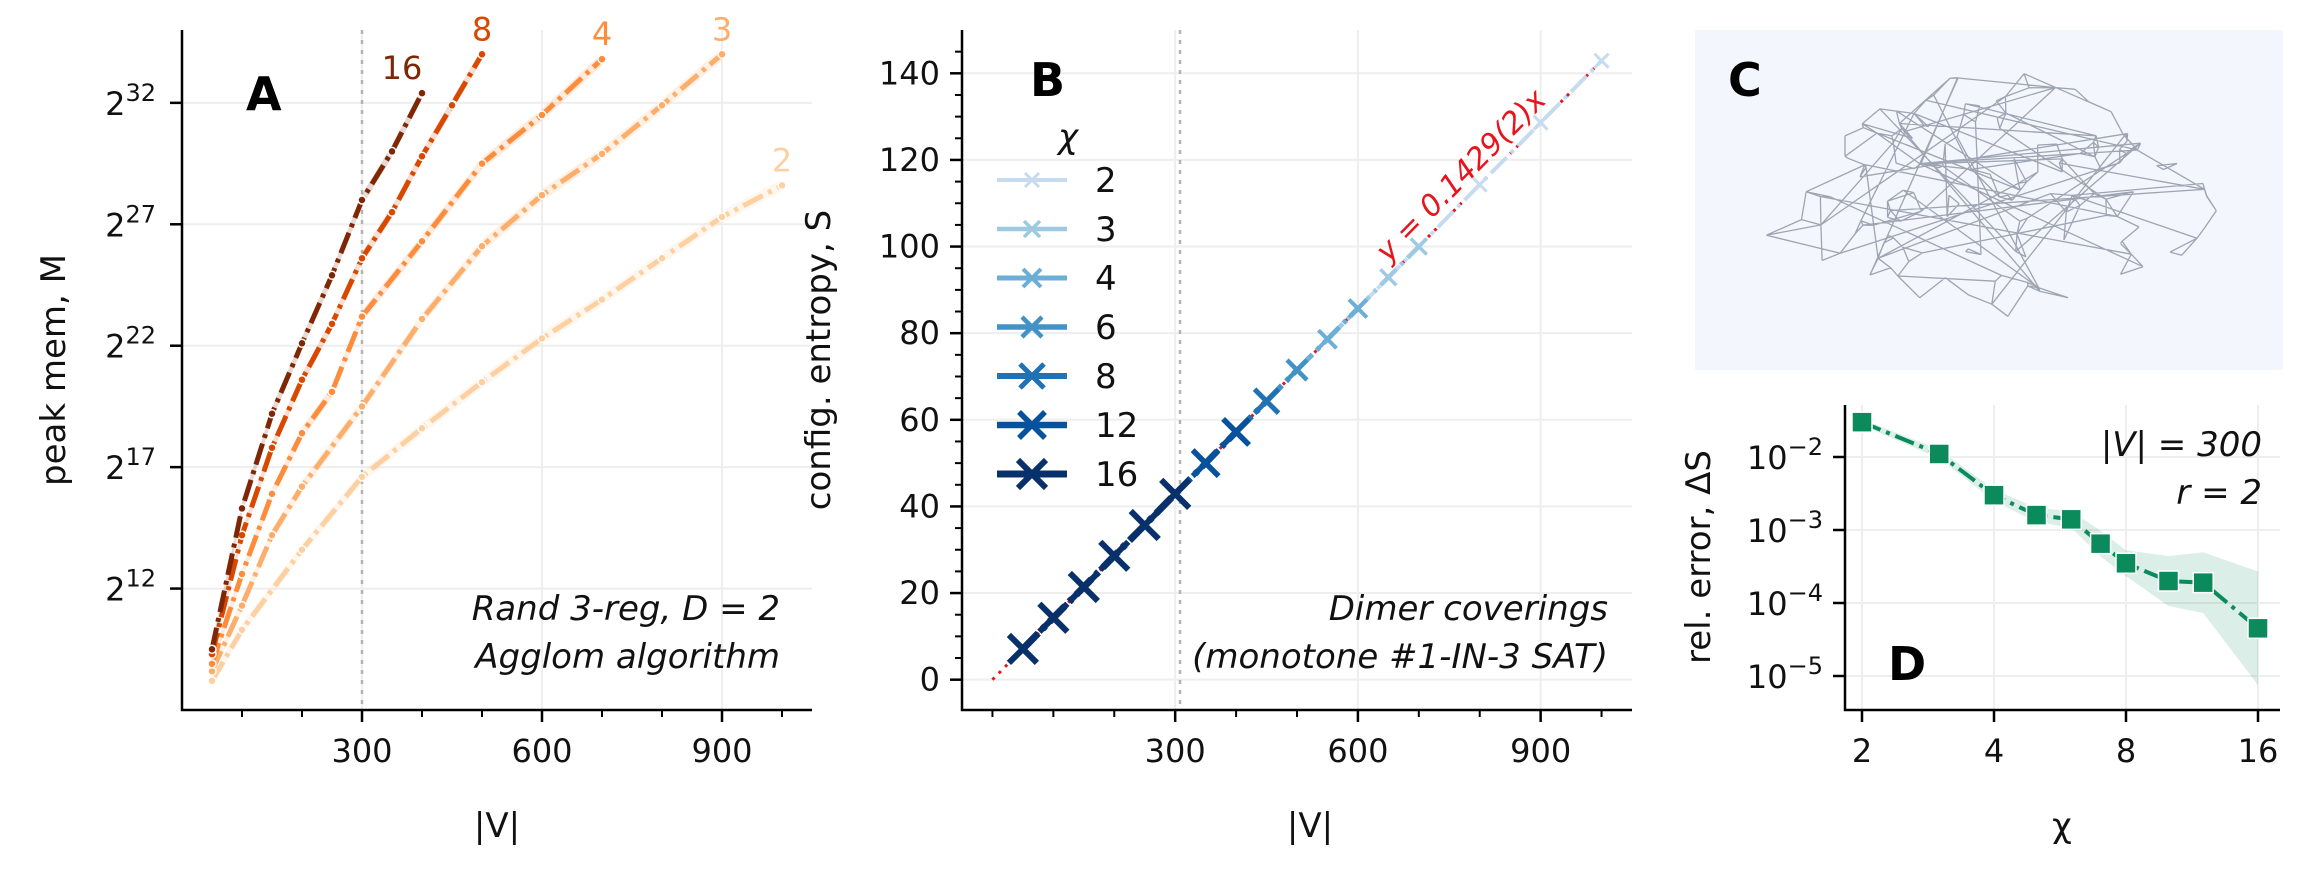 This screenshot has height=869, width=2307. What do you see at coordinates (1116, 475) in the screenshot?
I see `legend-label-chi-16: 16` at bounding box center [1116, 475].